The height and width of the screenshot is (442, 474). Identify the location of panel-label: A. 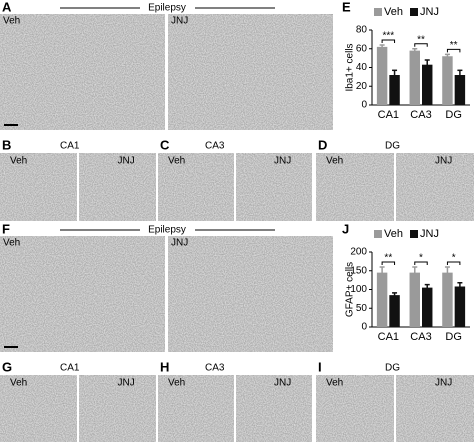
(7, 7).